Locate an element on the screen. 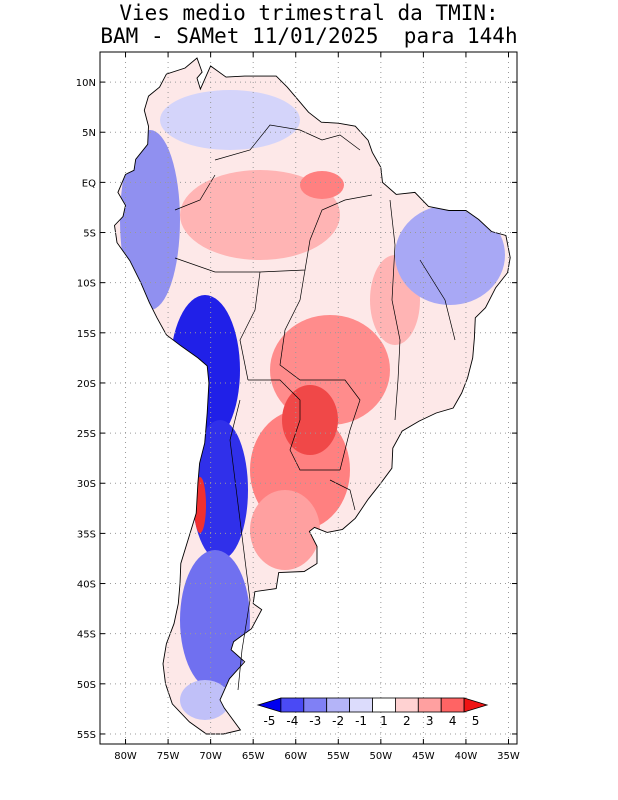  lon-tick-label: 40W is located at coordinates (466, 756).